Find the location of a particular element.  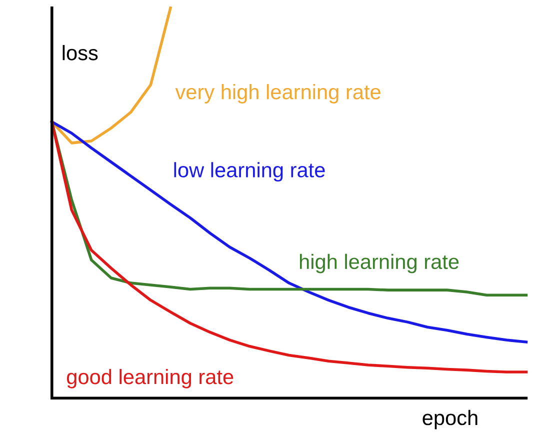

y-axis-title: loss is located at coordinates (80, 52).